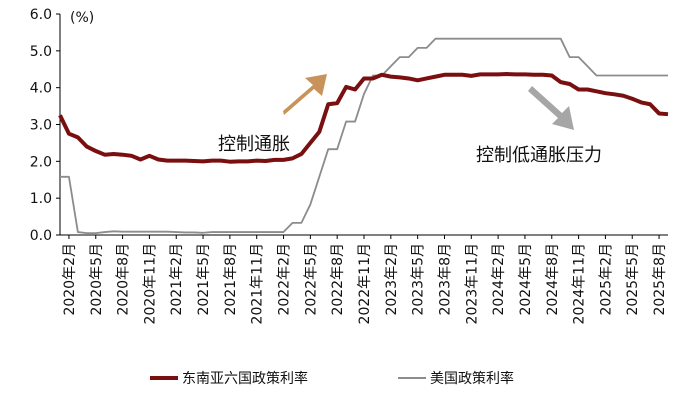 The image size is (698, 401). What do you see at coordinates (580, 283) in the screenshot?
I see `x-tick-label: 2024年11月` at bounding box center [580, 283].